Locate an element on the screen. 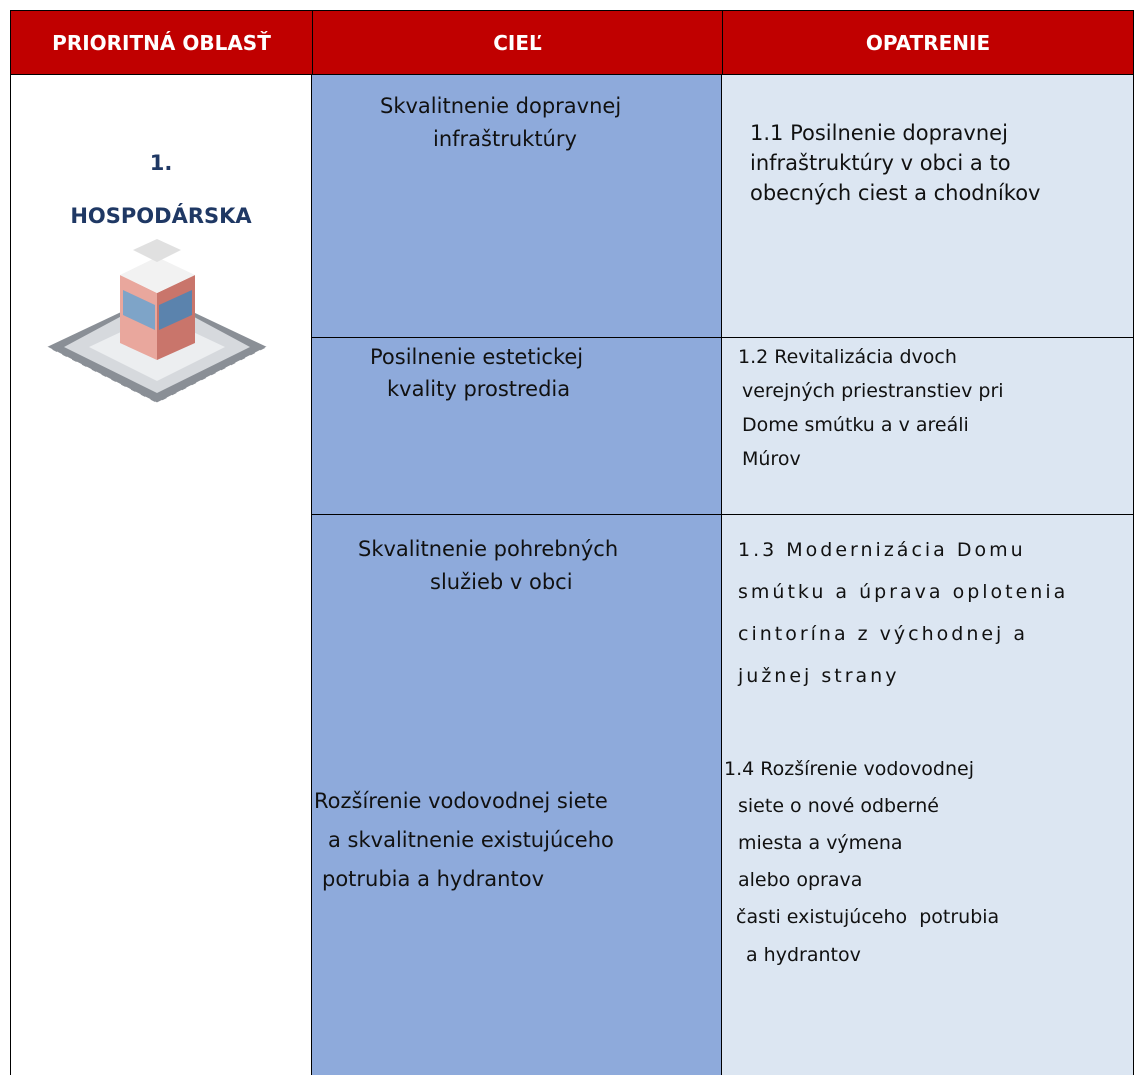 This screenshot has height=1075, width=1136. goal-line: služieb v obci is located at coordinates (501, 582).